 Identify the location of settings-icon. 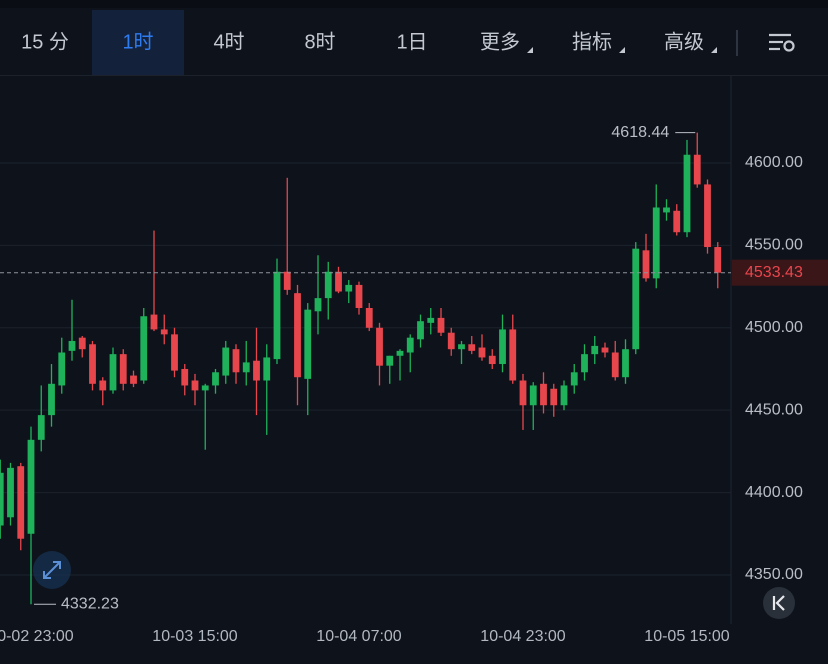
(782, 42).